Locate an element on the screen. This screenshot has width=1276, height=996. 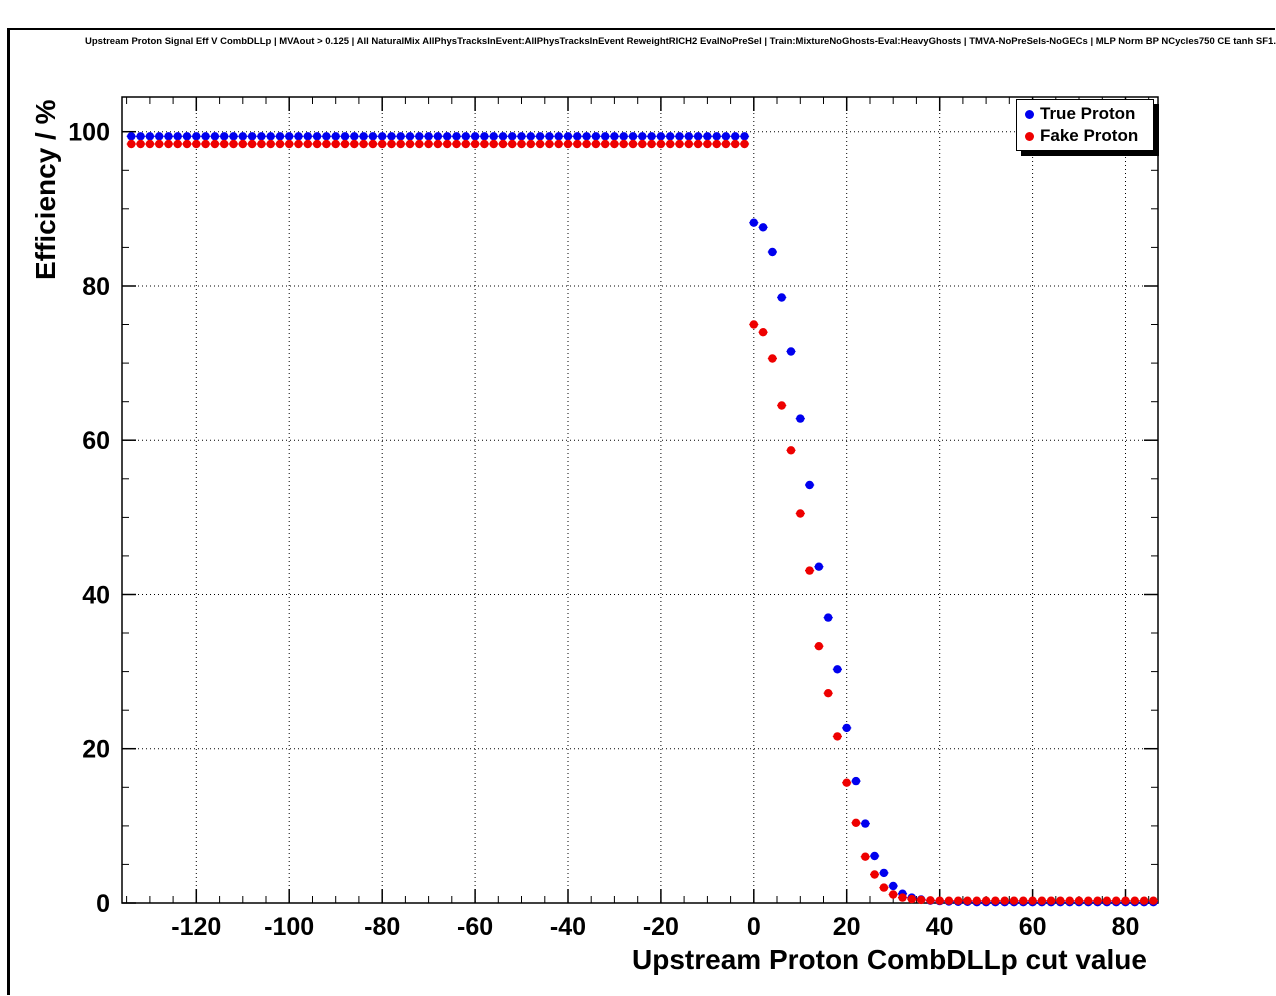
true-proton-marker-icon is located at coordinates (1029, 114).